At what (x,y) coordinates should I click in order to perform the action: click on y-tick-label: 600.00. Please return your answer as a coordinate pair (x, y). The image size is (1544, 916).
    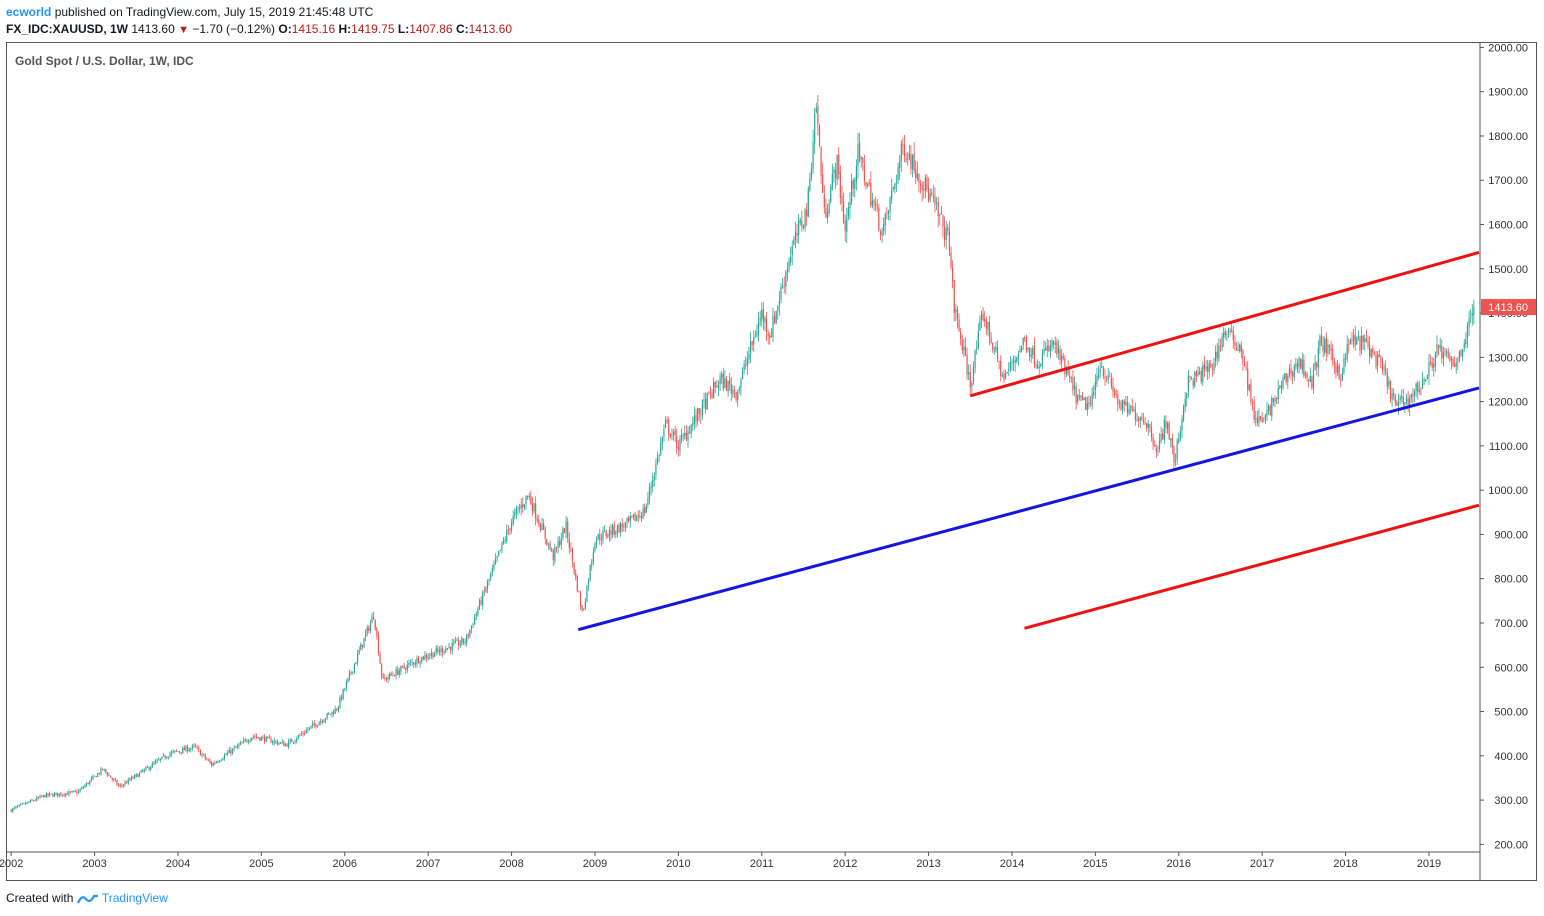
    Looking at the image, I should click on (1511, 668).